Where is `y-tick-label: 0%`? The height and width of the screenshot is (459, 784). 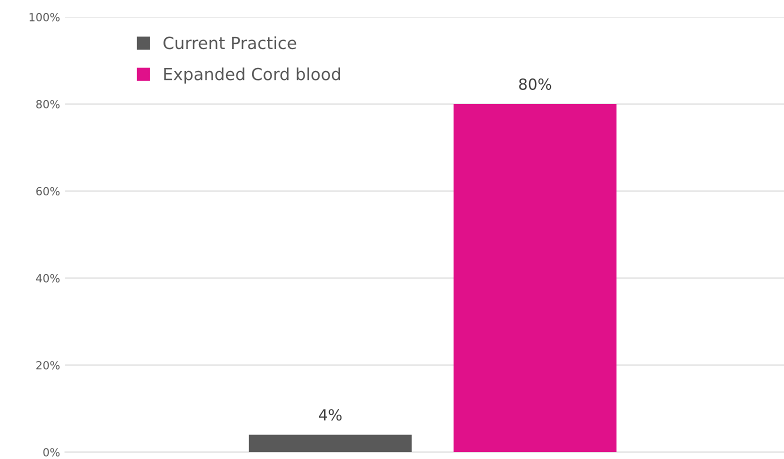 y-tick-label: 0% is located at coordinates (51, 452).